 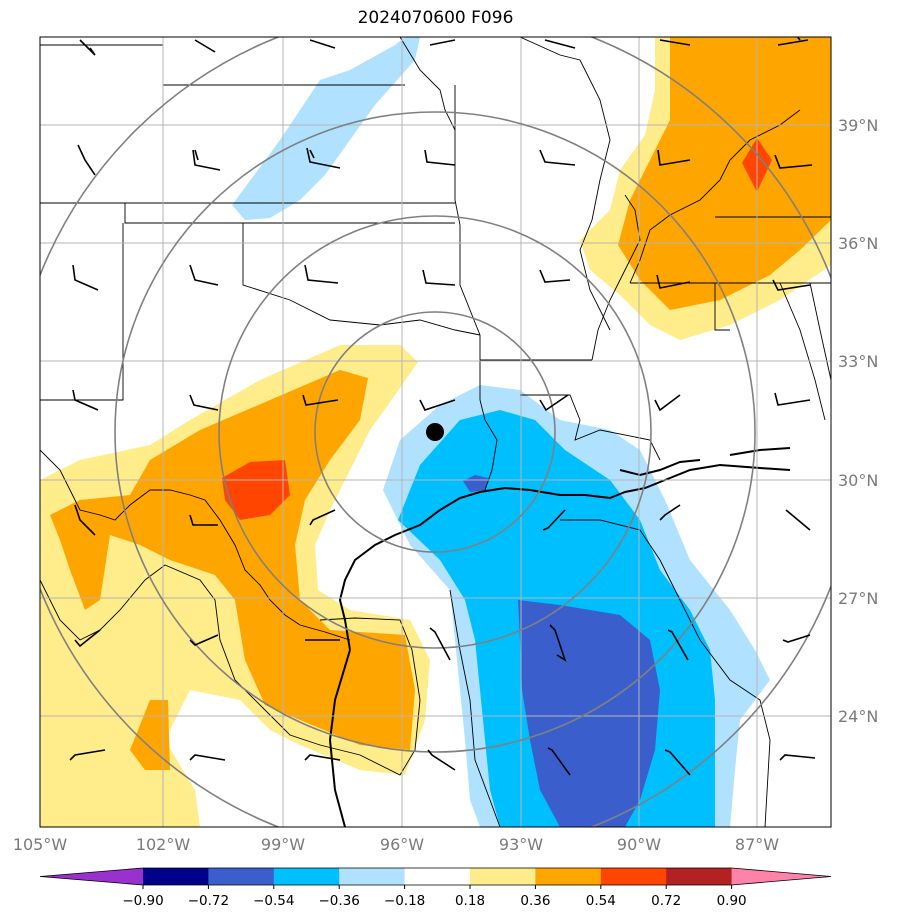 What do you see at coordinates (732, 901) in the screenshot?
I see `colorbar-tick-label: 0.90` at bounding box center [732, 901].